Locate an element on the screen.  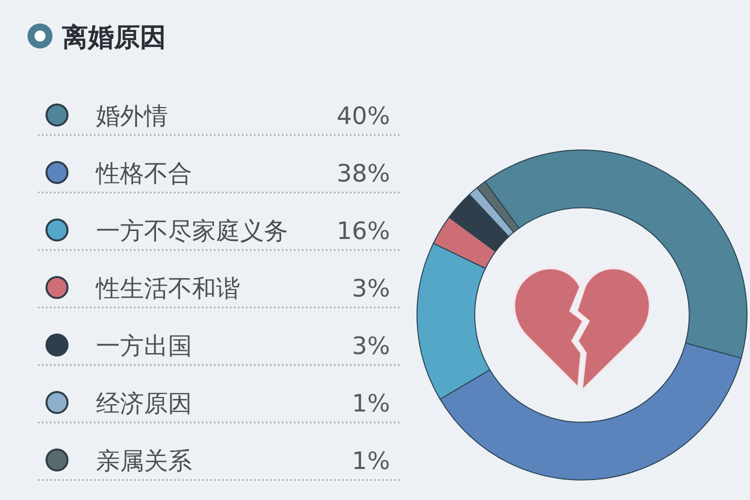
legend-label: 性格不合 is located at coordinates (143, 174).